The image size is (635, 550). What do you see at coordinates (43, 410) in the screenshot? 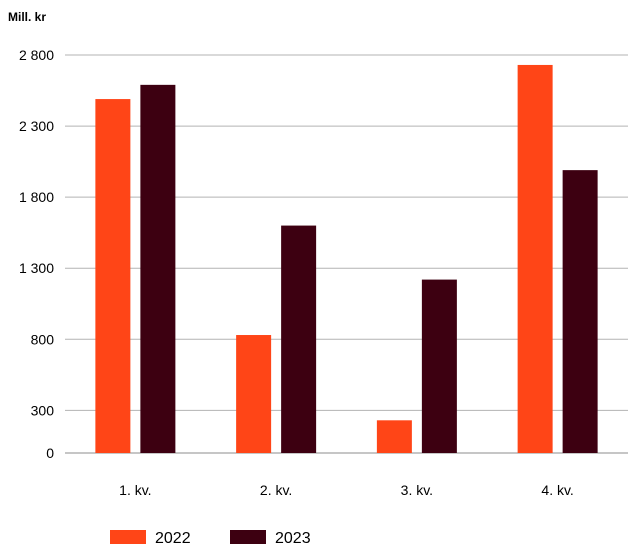
I see `y-tick-label: 300` at bounding box center [43, 410].